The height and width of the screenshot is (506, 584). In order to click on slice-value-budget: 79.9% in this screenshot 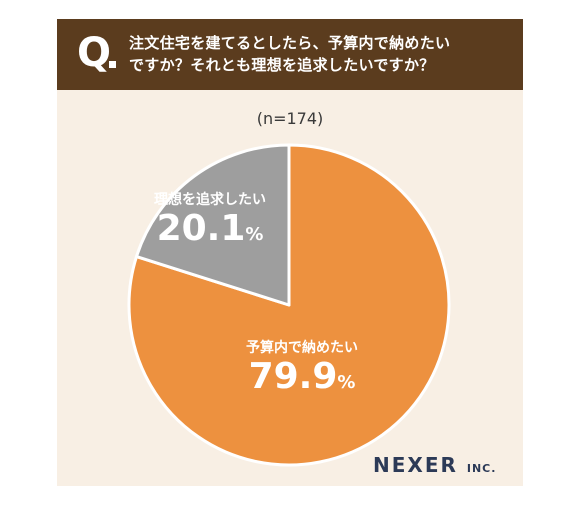, I will do `click(302, 380)`.